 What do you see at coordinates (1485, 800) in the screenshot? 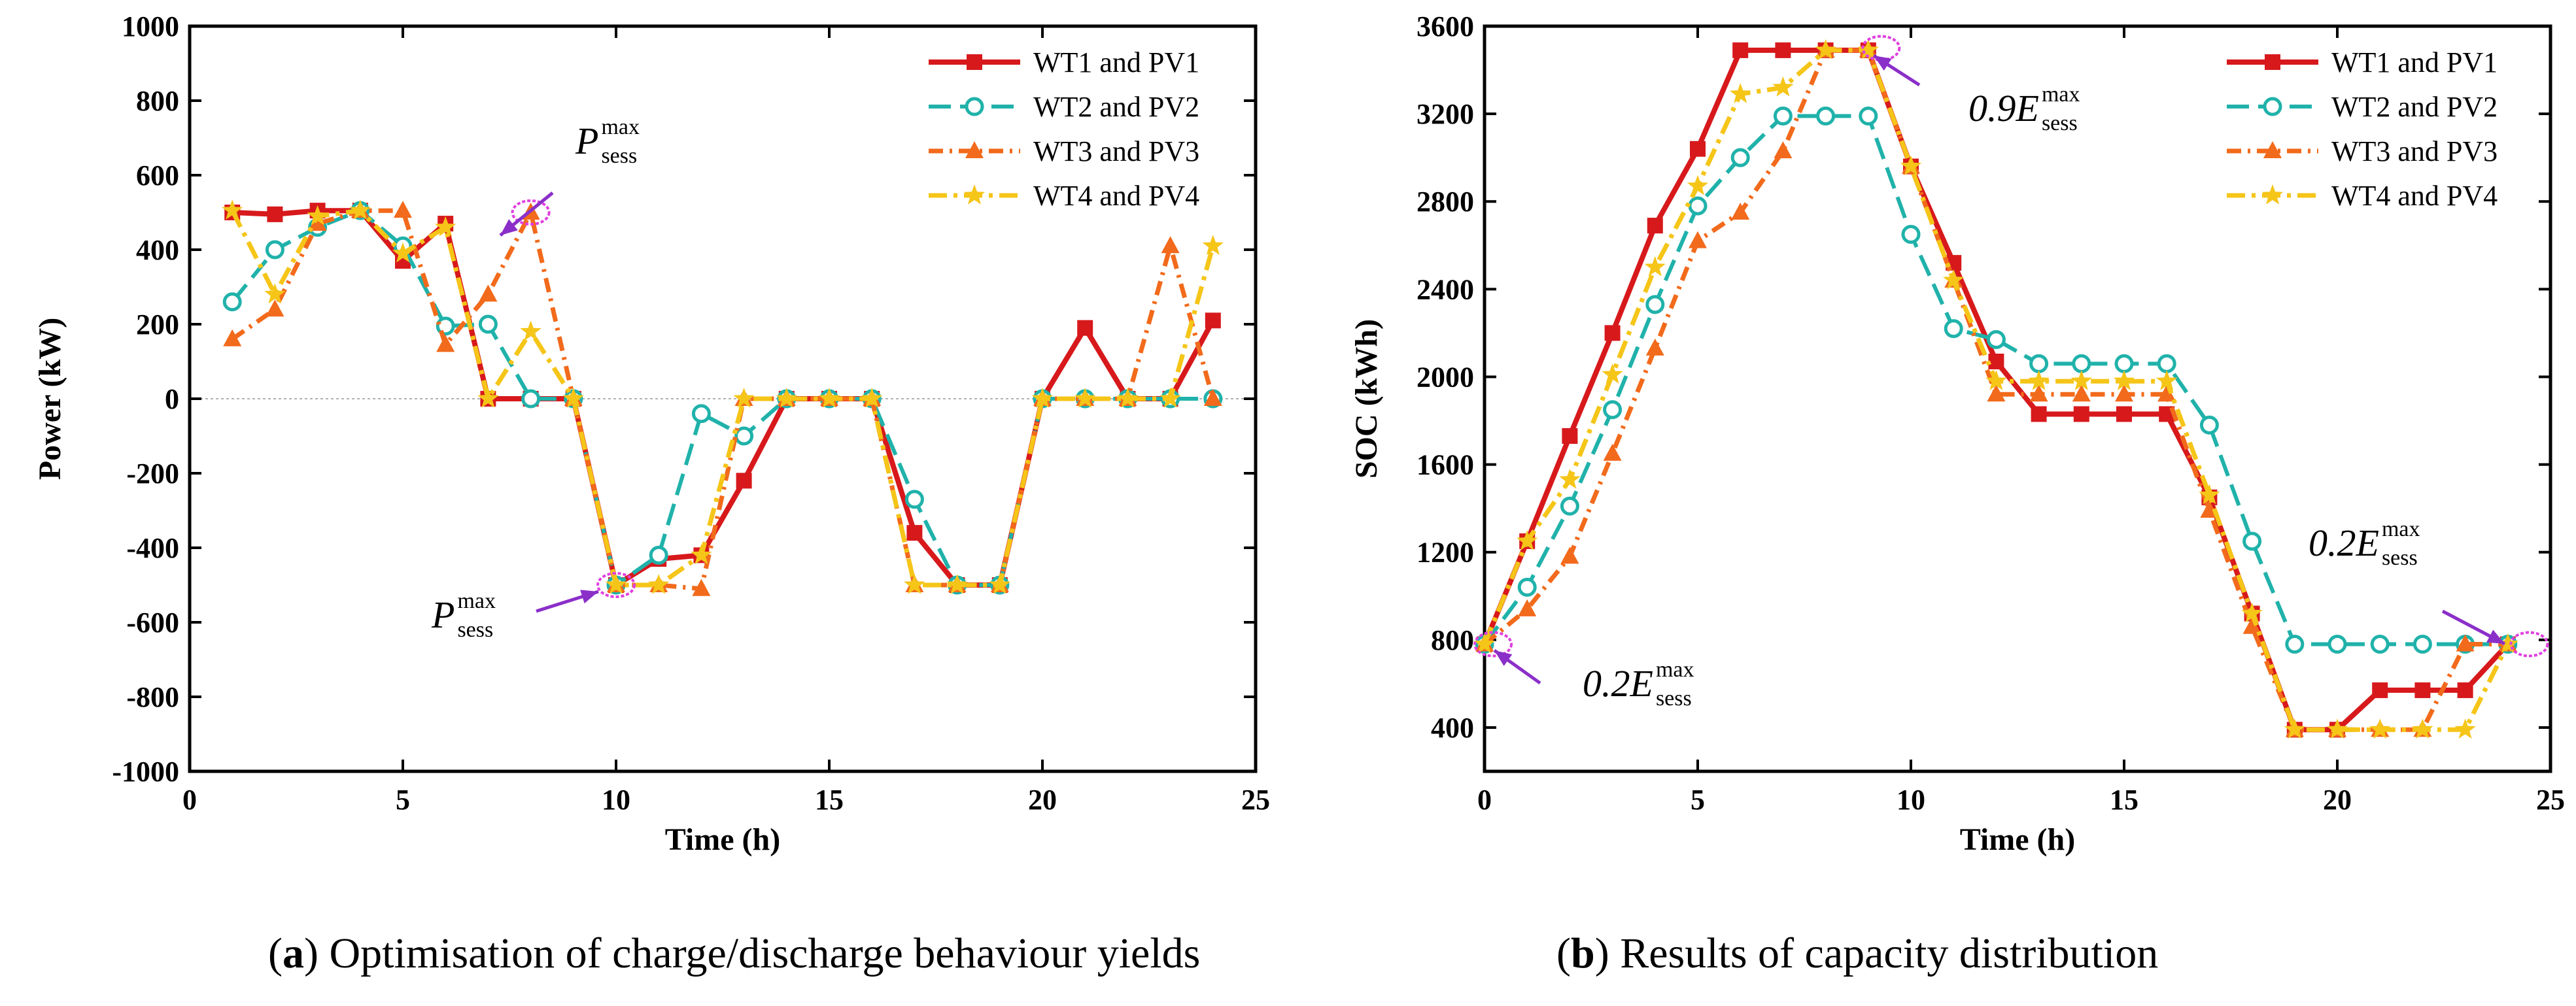
I see `x-tick-label: 0` at bounding box center [1485, 800].